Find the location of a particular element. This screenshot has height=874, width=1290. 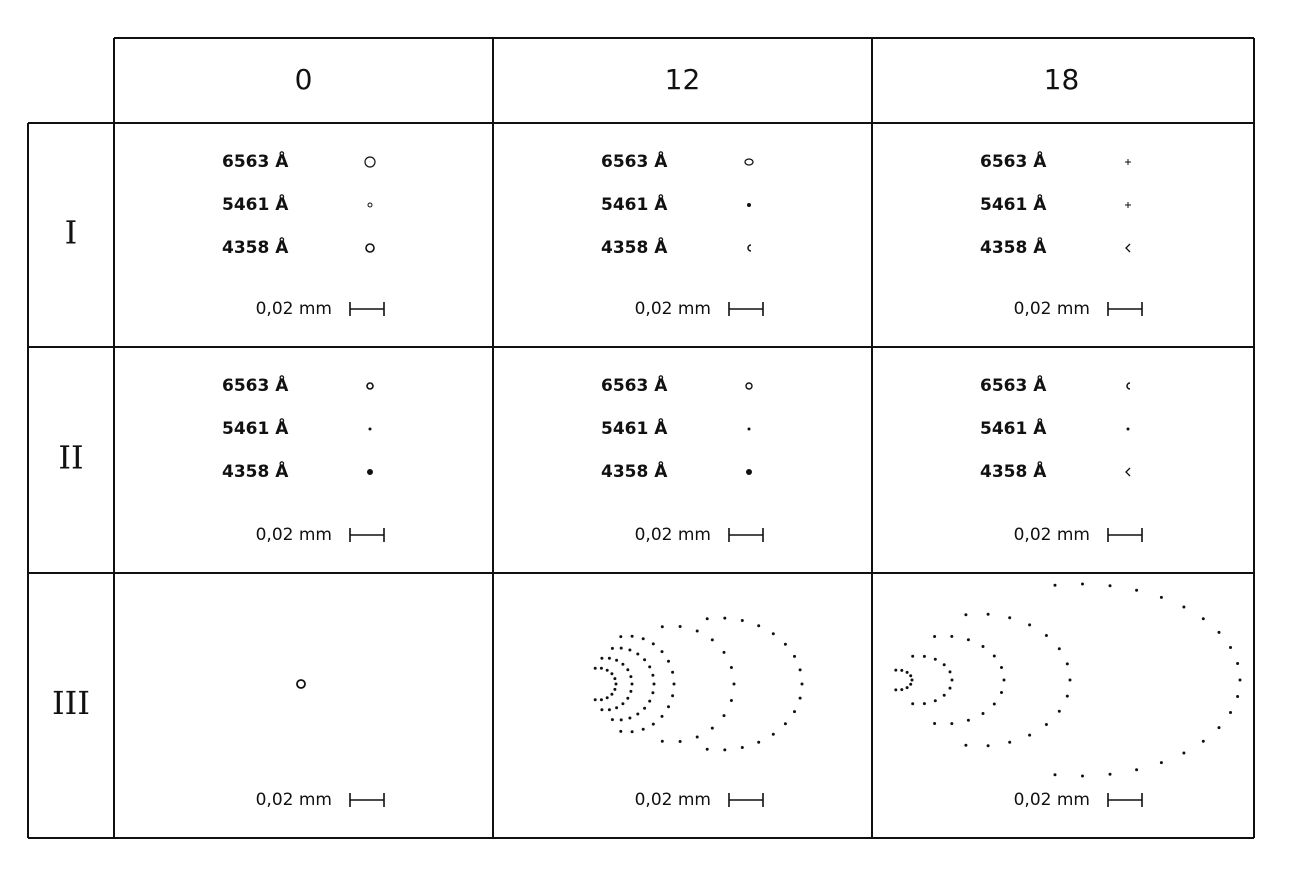

column-header: 0 is located at coordinates (304, 79).